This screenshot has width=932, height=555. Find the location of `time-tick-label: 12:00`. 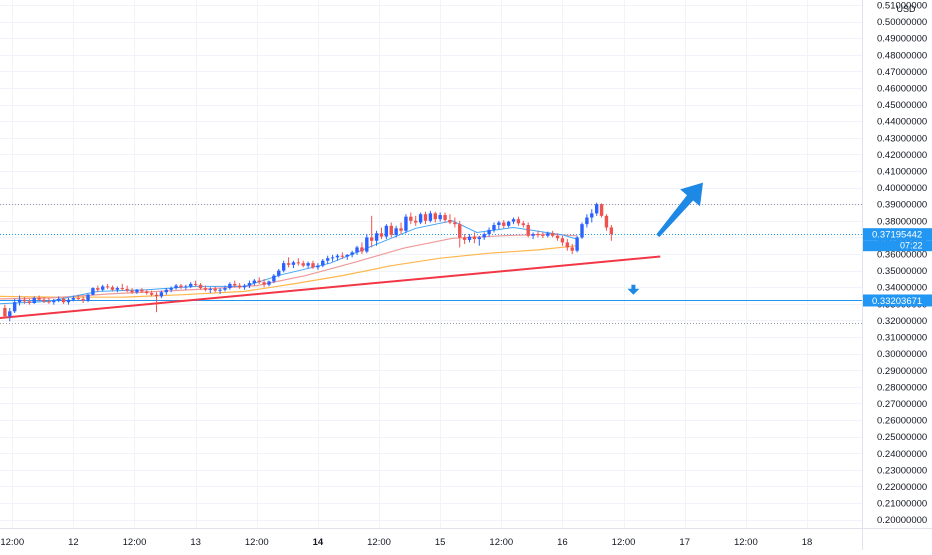

time-tick-label: 12:00 is located at coordinates (501, 542).